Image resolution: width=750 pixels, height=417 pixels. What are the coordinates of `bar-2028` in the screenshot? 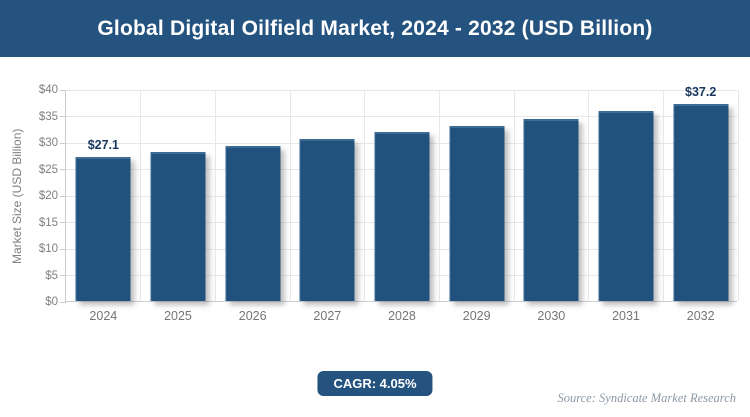 It's located at (402, 216).